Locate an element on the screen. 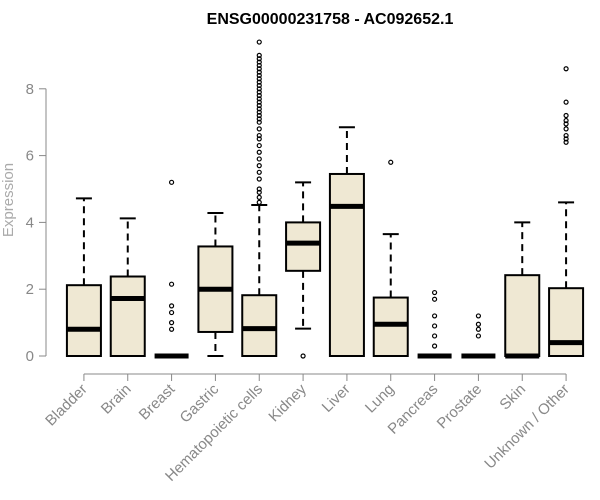 This screenshot has height=500, width=600. x-tick-label: Liver is located at coordinates (336, 398).